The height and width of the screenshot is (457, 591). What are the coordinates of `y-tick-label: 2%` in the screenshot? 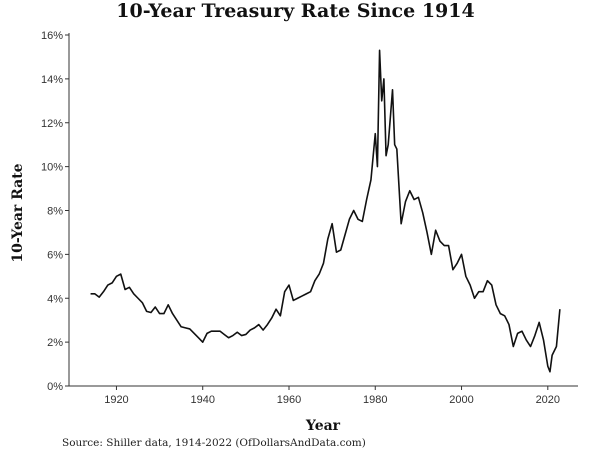 It's located at (55, 343).